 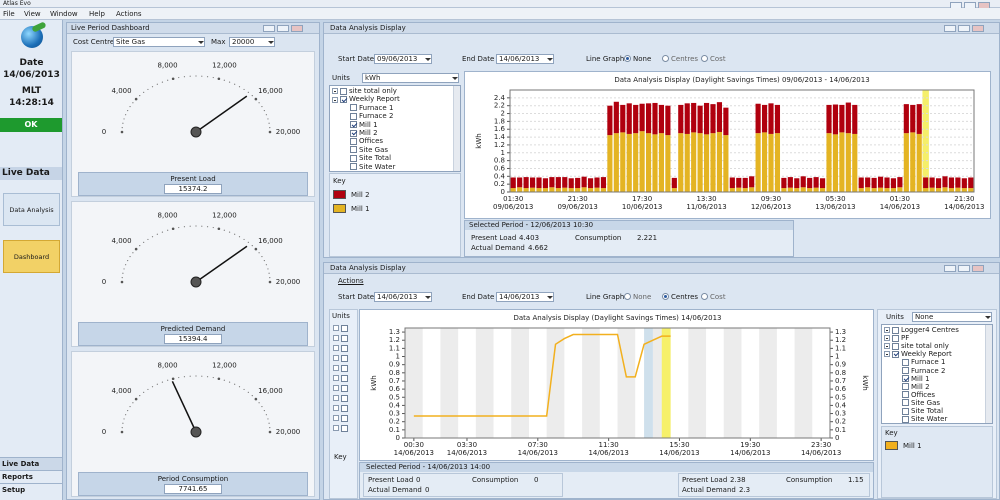 What do you see at coordinates (31, 256) in the screenshot?
I see `nav-button: Dashboard` at bounding box center [31, 256].